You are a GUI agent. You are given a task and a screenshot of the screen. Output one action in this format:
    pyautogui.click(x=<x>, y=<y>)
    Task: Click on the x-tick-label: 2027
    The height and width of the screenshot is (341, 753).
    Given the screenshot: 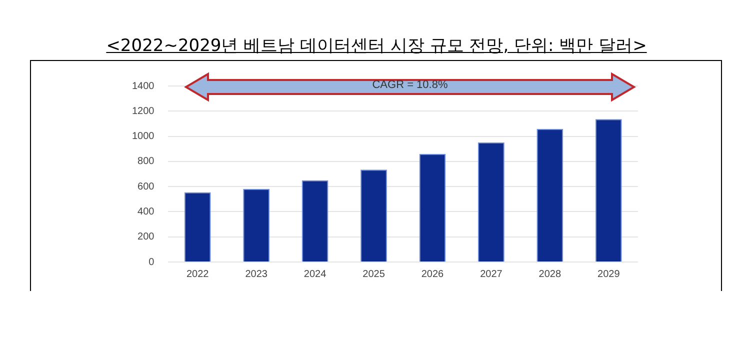 What is the action you would take?
    pyautogui.click(x=491, y=274)
    